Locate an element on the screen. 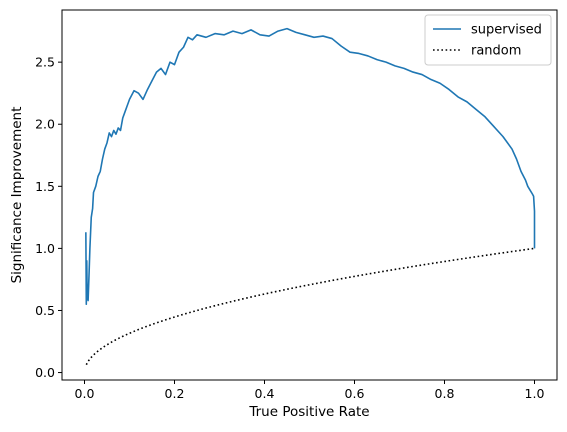 This screenshot has width=567, height=432. y-tick-label: 2.5 is located at coordinates (45, 62).